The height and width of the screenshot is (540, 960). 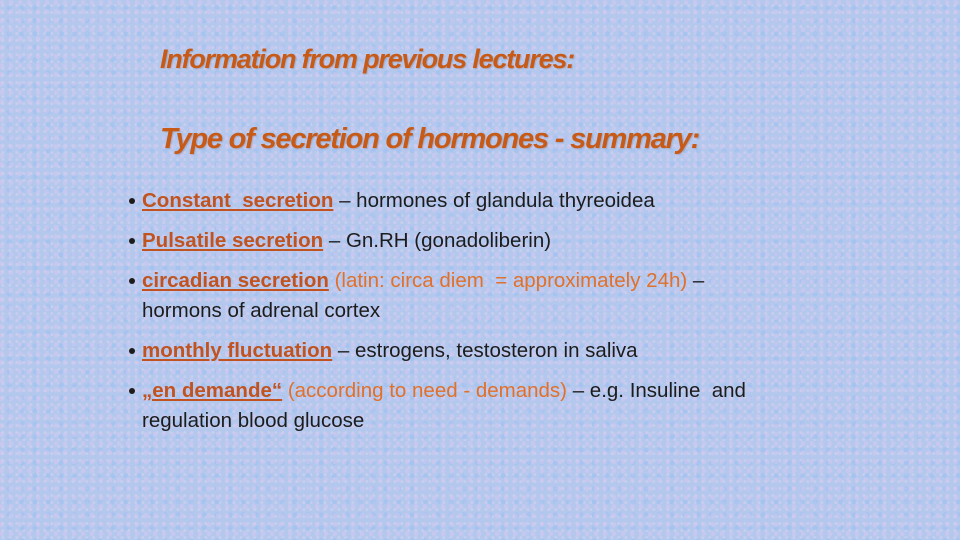 What do you see at coordinates (485, 350) in the screenshot?
I see `bullet-text: – estrogens, testosteron in saliva` at bounding box center [485, 350].